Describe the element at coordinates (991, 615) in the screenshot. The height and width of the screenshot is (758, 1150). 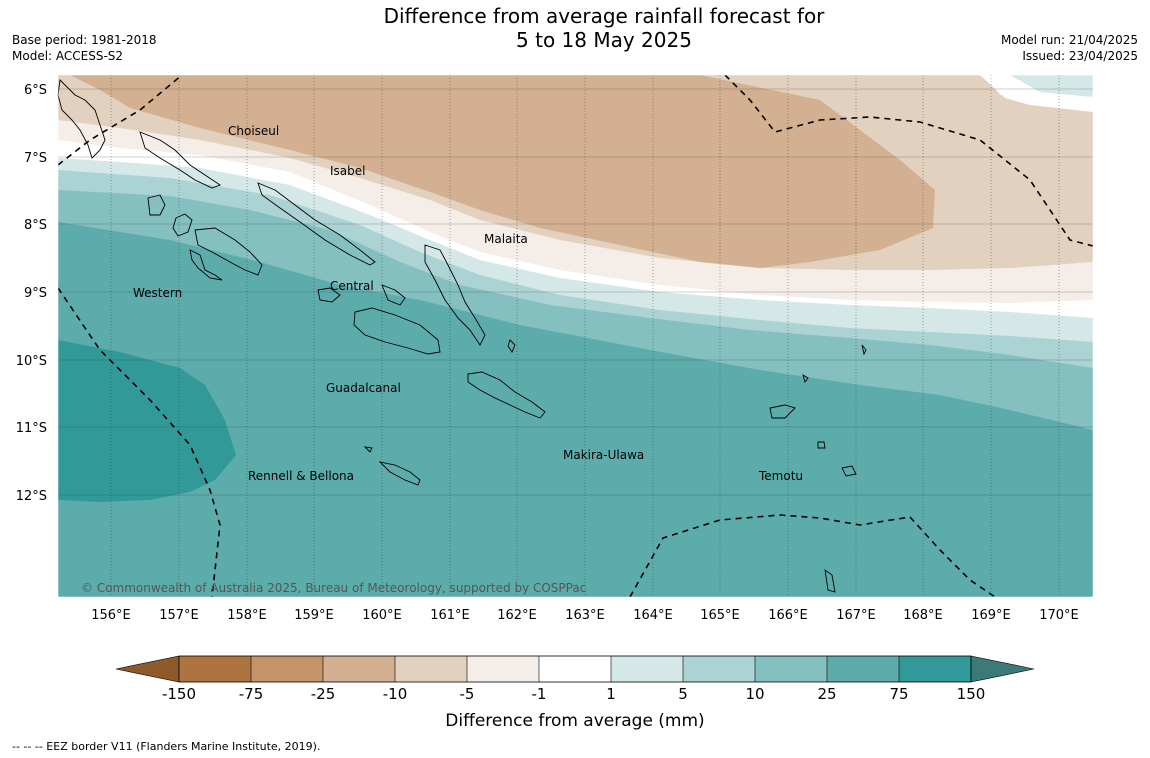
I see `lon-label: 169°E` at that location.